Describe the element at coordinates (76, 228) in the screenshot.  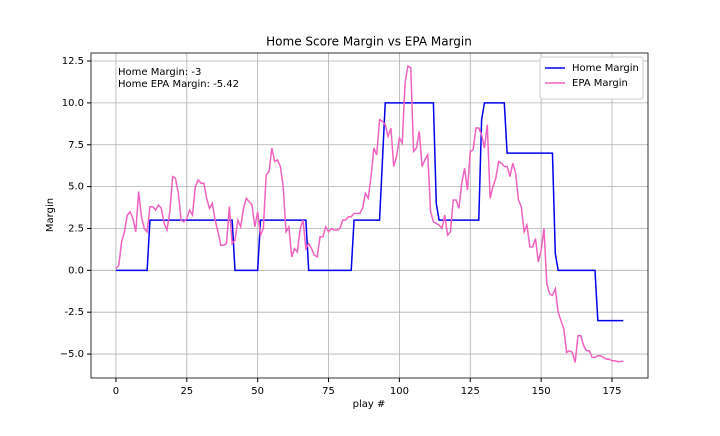
I see `y-tick-label: 2.5` at that location.